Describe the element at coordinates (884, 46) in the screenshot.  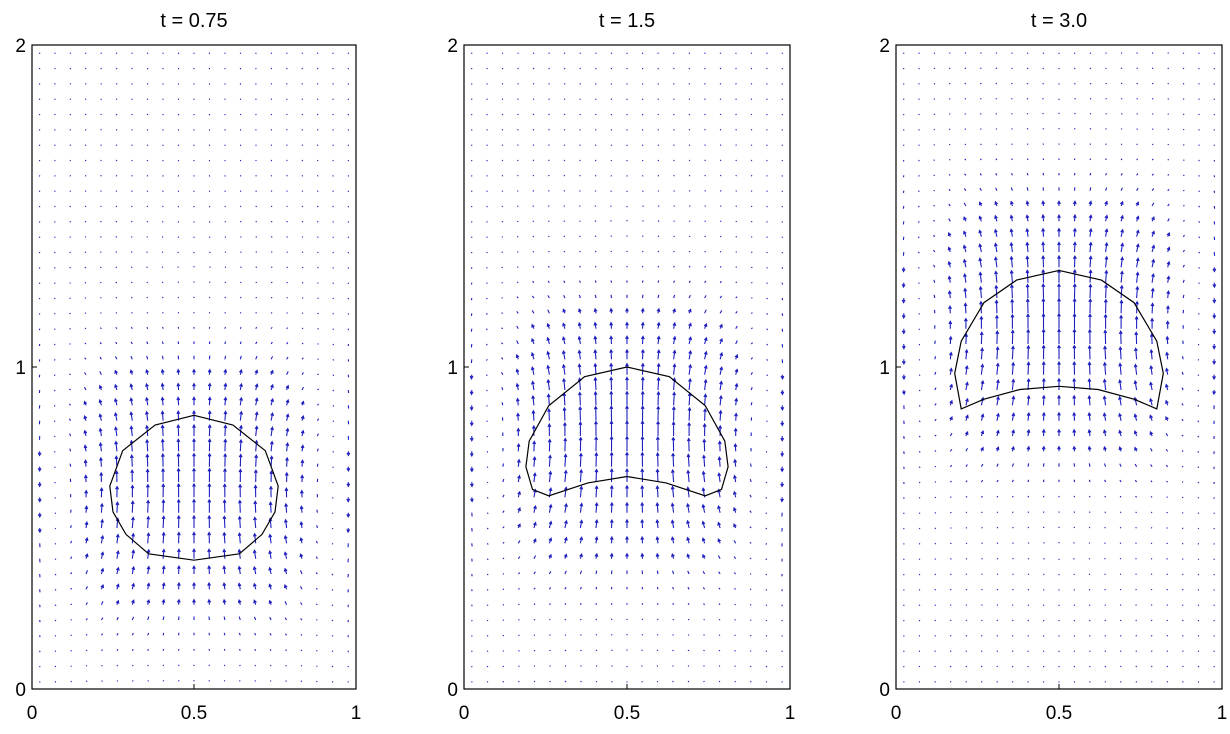
I see `y-tick-label: 2` at that location.